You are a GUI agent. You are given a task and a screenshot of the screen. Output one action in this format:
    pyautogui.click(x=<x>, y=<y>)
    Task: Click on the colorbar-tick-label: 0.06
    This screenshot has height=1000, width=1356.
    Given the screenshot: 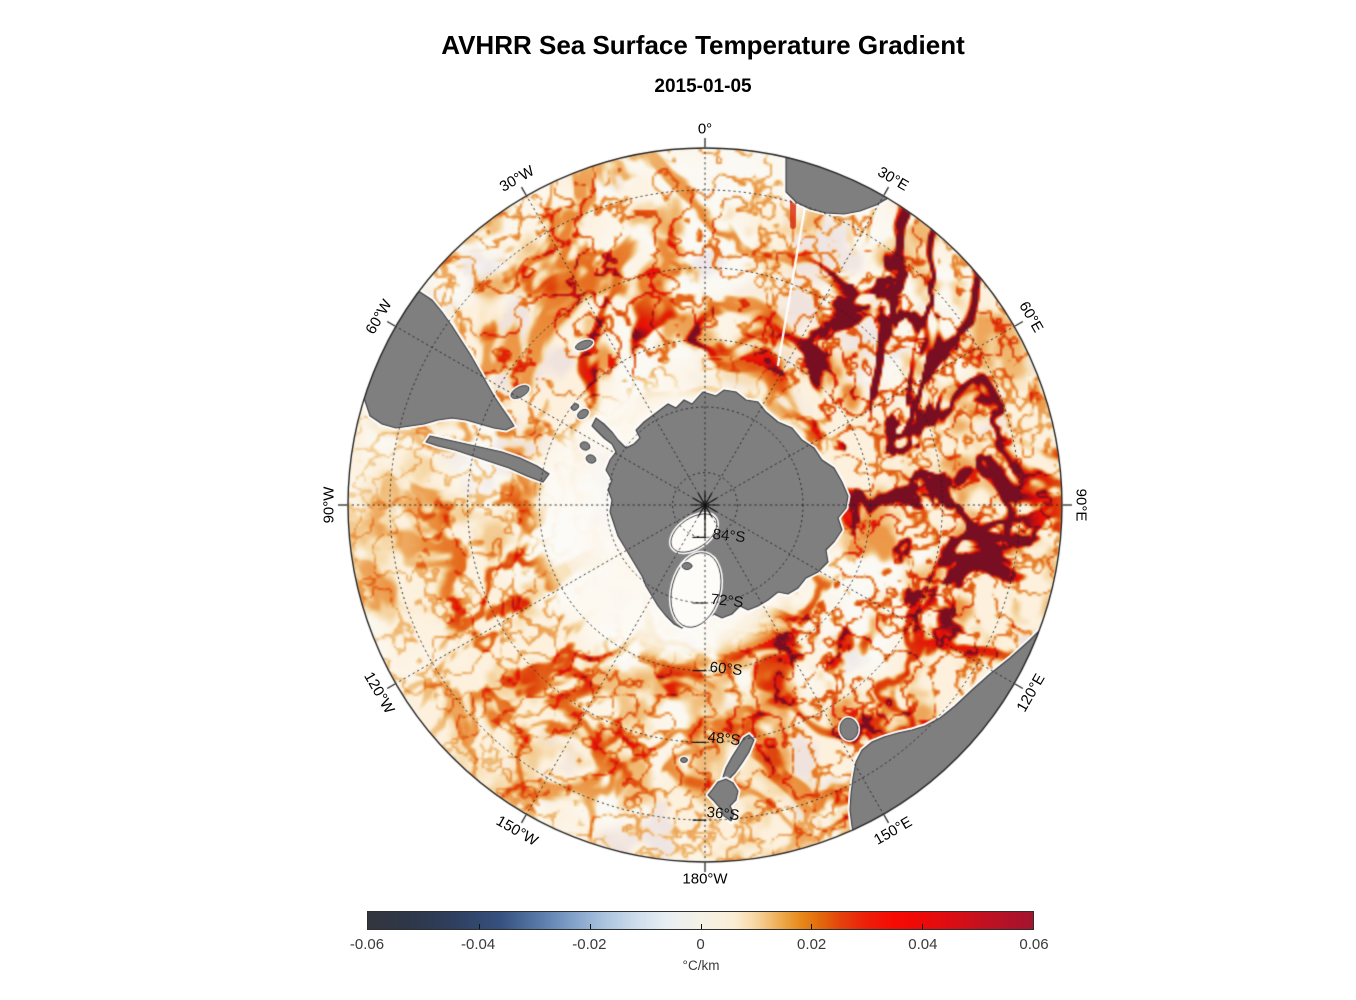 What is the action you would take?
    pyautogui.click(x=1034, y=944)
    